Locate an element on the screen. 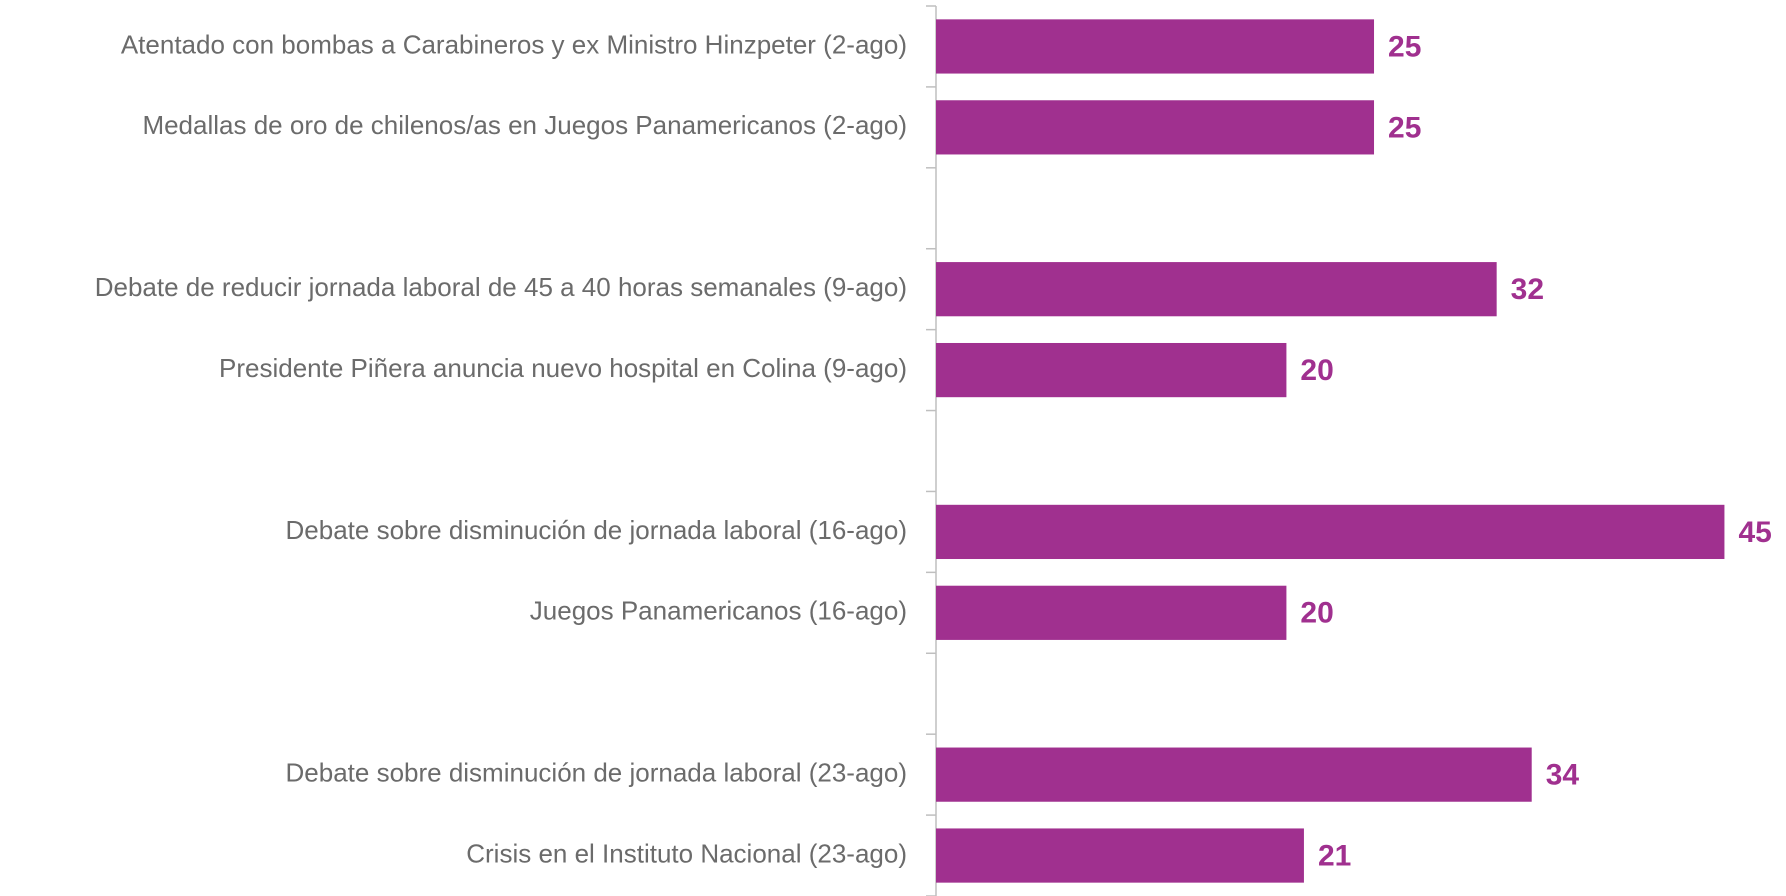 The image size is (1786, 896). category-label: Crisis en el Instituto Nacional (23-ago) is located at coordinates (686, 853).